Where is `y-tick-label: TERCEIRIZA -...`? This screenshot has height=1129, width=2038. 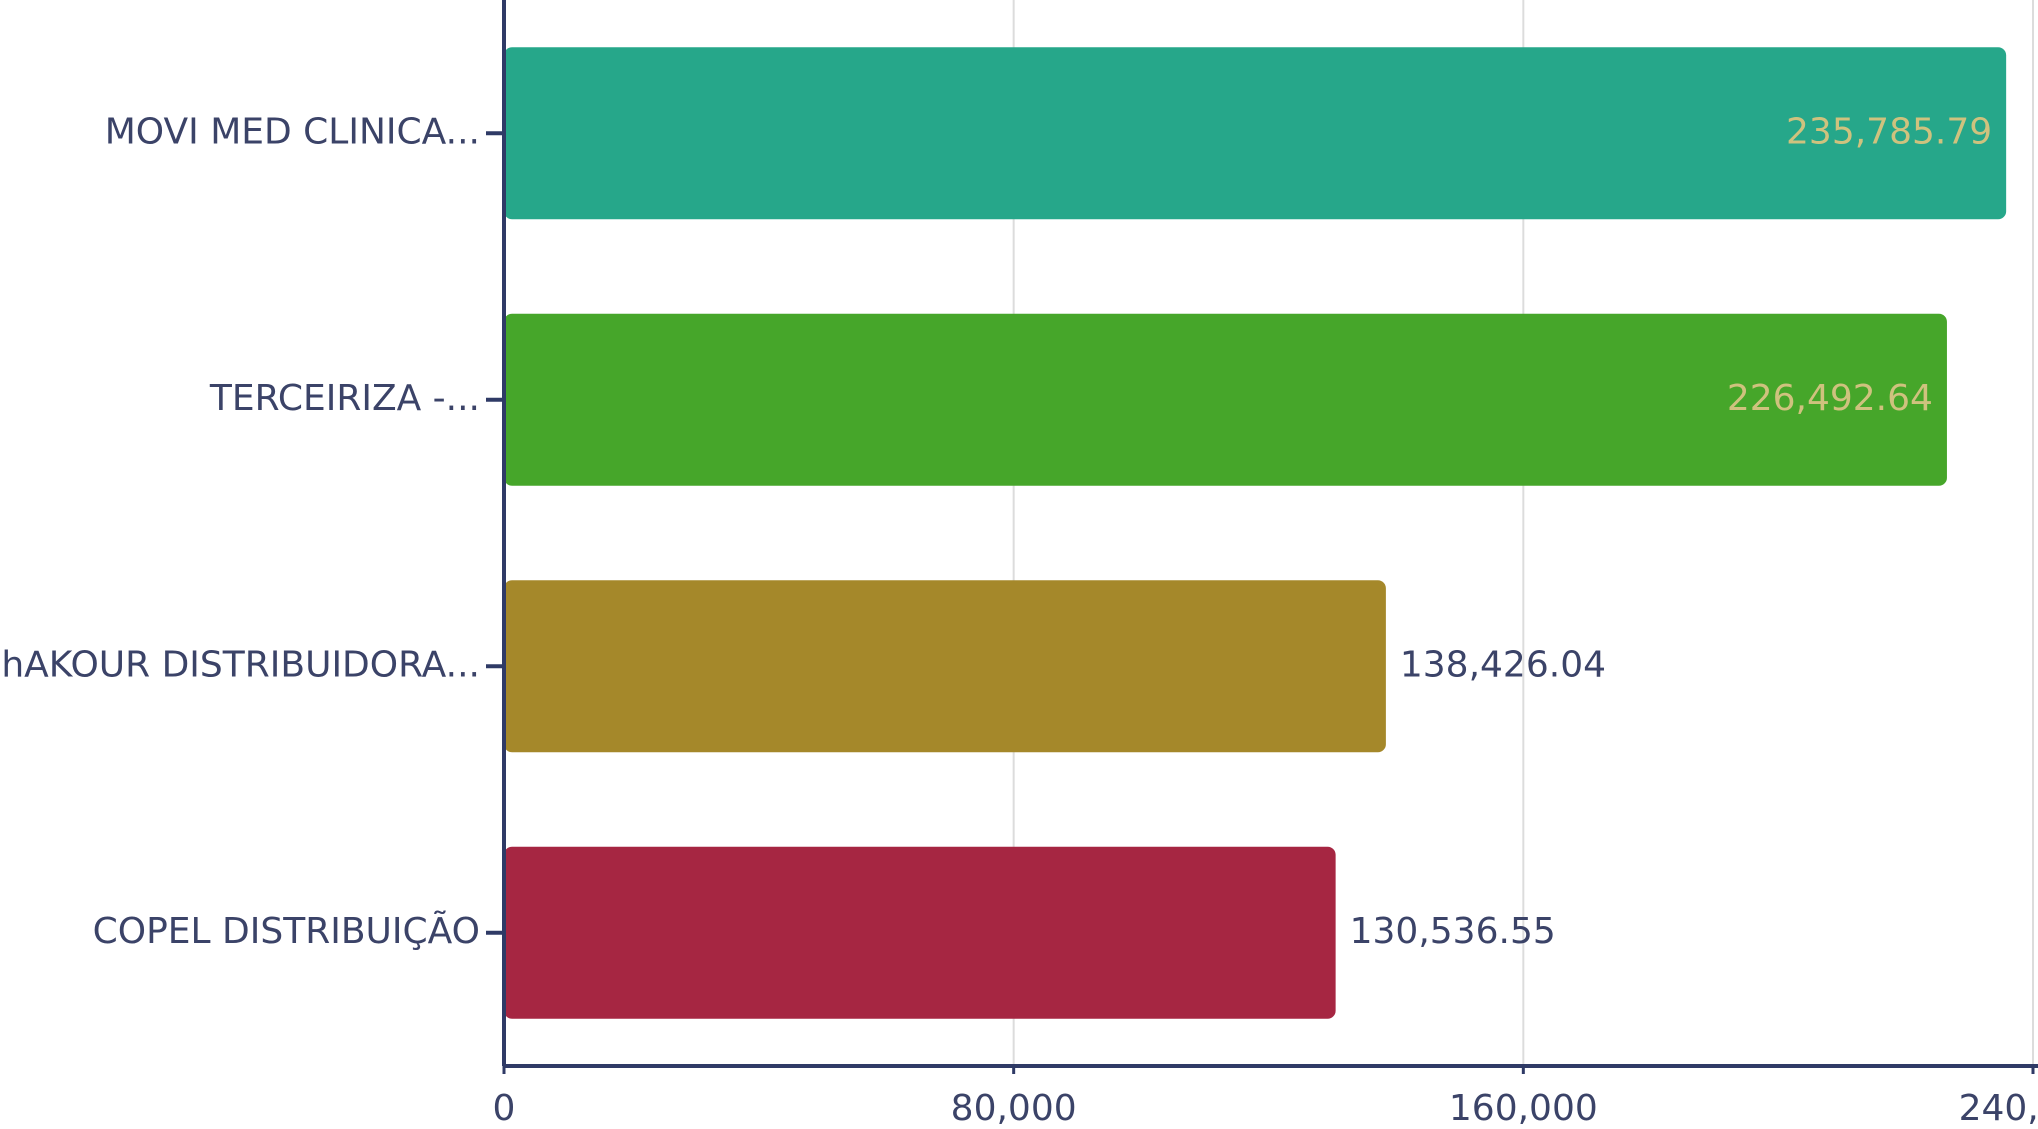 y-tick-label: TERCEIRIZA -... is located at coordinates (344, 398).